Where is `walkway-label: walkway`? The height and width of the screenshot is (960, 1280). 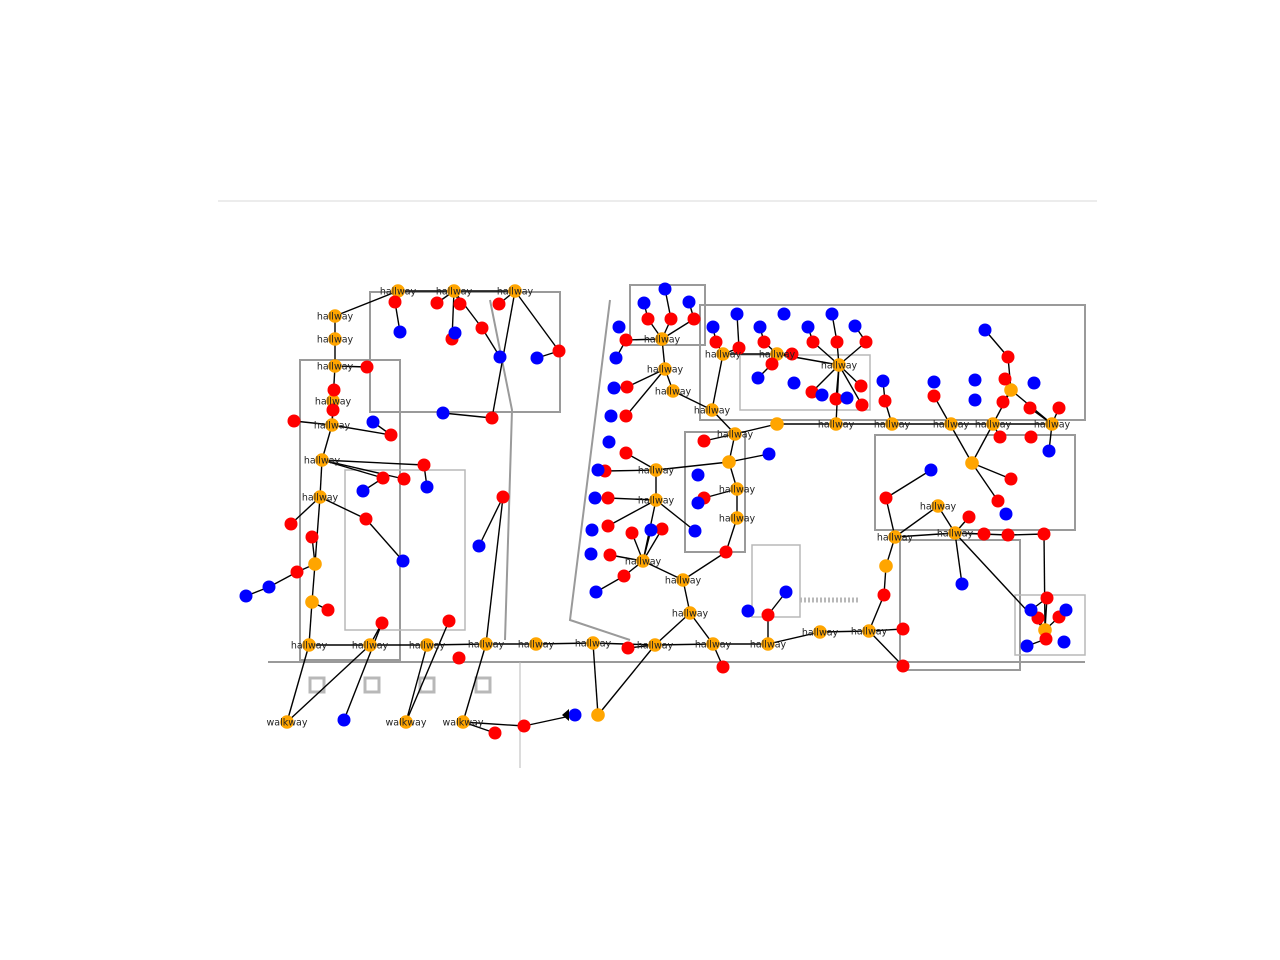
walkway-label: walkway is located at coordinates (406, 723).